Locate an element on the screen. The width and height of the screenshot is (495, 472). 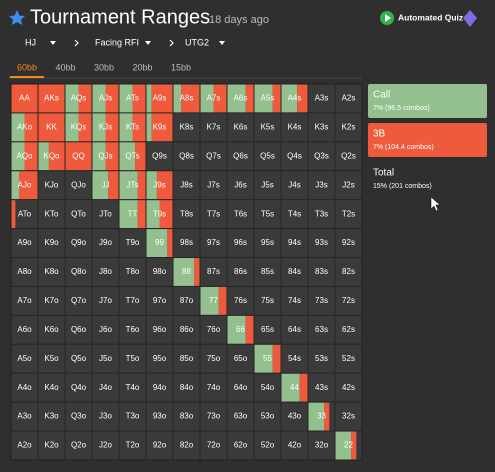
hand-label: T7s is located at coordinates (213, 213).